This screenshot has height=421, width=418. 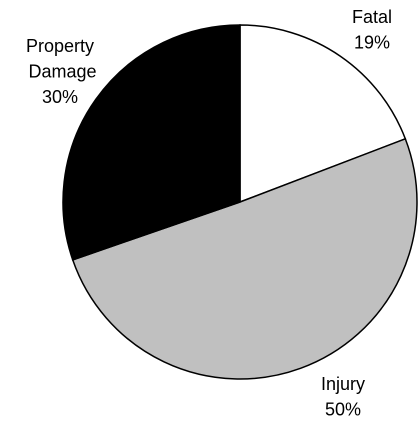 What do you see at coordinates (343, 384) in the screenshot?
I see `slice-label: Injury` at bounding box center [343, 384].